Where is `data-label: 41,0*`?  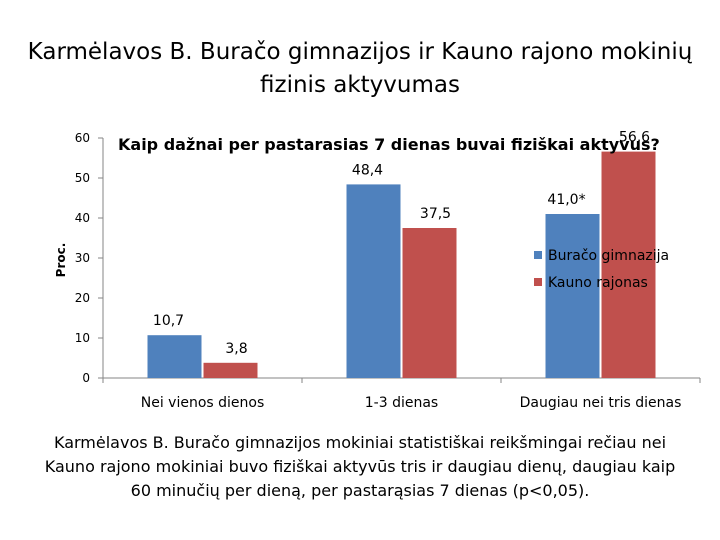
data-label: 41,0* is located at coordinates (566, 200).